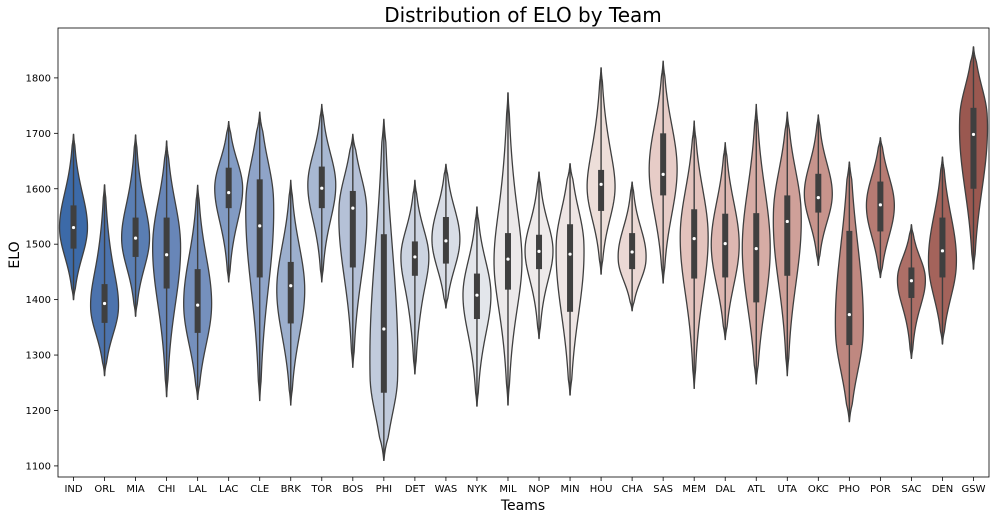  What do you see at coordinates (38, 466) in the screenshot?
I see `y-tick-label: 1100` at bounding box center [38, 466].